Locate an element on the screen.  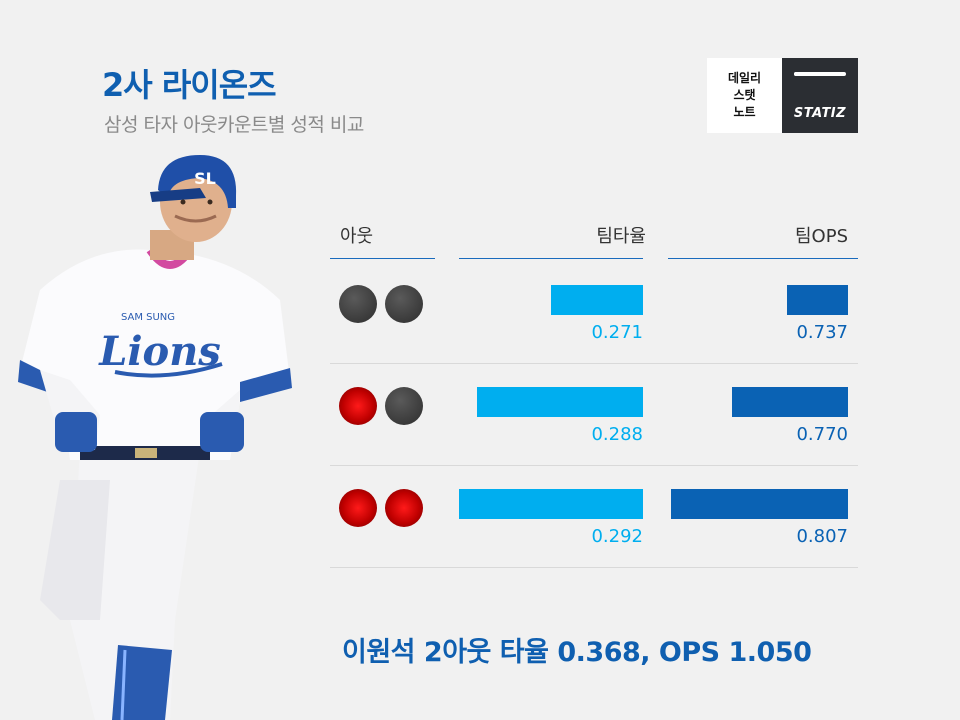
team-ops-value: 0.737 is located at coordinates (822, 332).